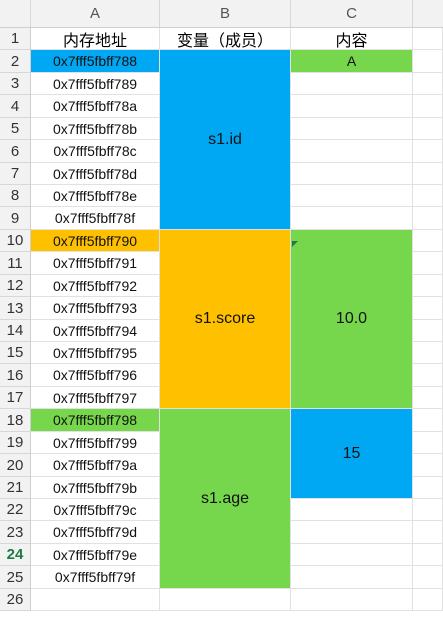 The width and height of the screenshot is (443, 618). What do you see at coordinates (95, 488) in the screenshot?
I see `address-cell: 0x7fff5fbff79b` at bounding box center [95, 488].